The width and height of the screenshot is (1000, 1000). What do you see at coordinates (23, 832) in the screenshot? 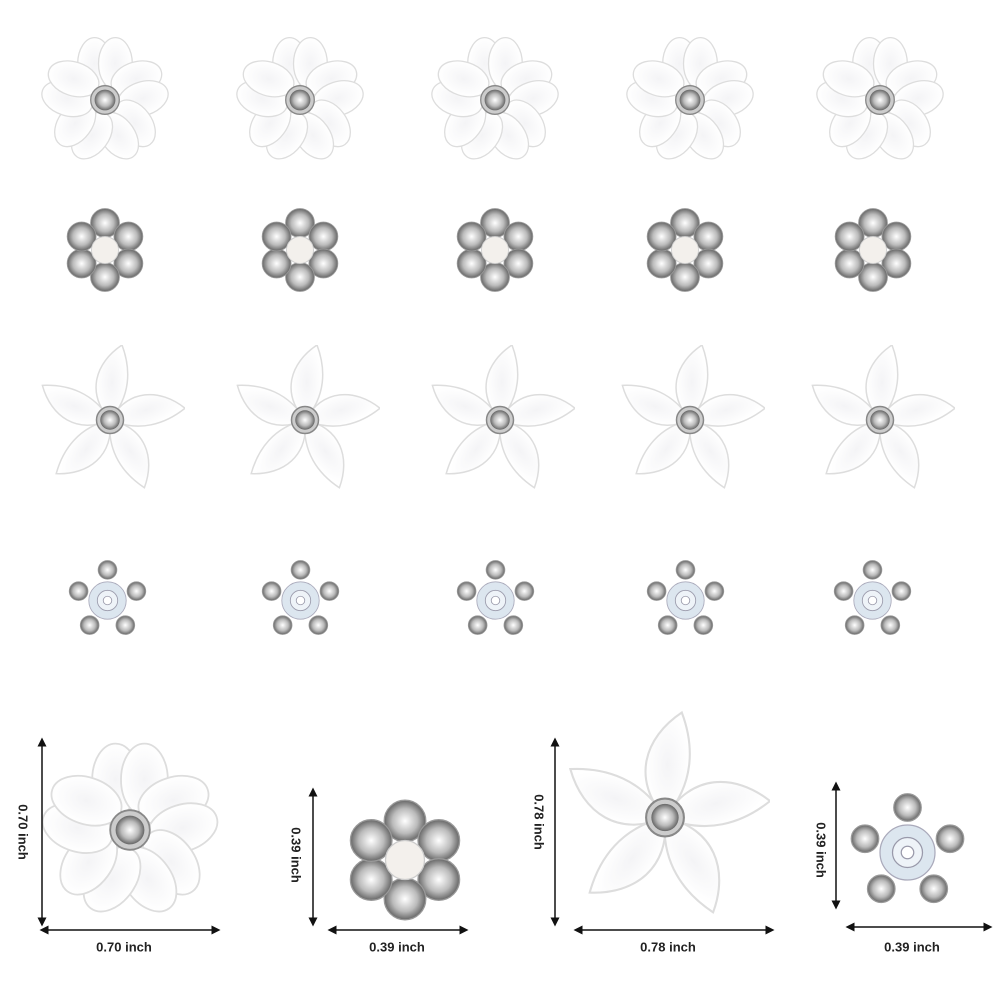
I see `height-label: 0.70 inch` at bounding box center [23, 832].